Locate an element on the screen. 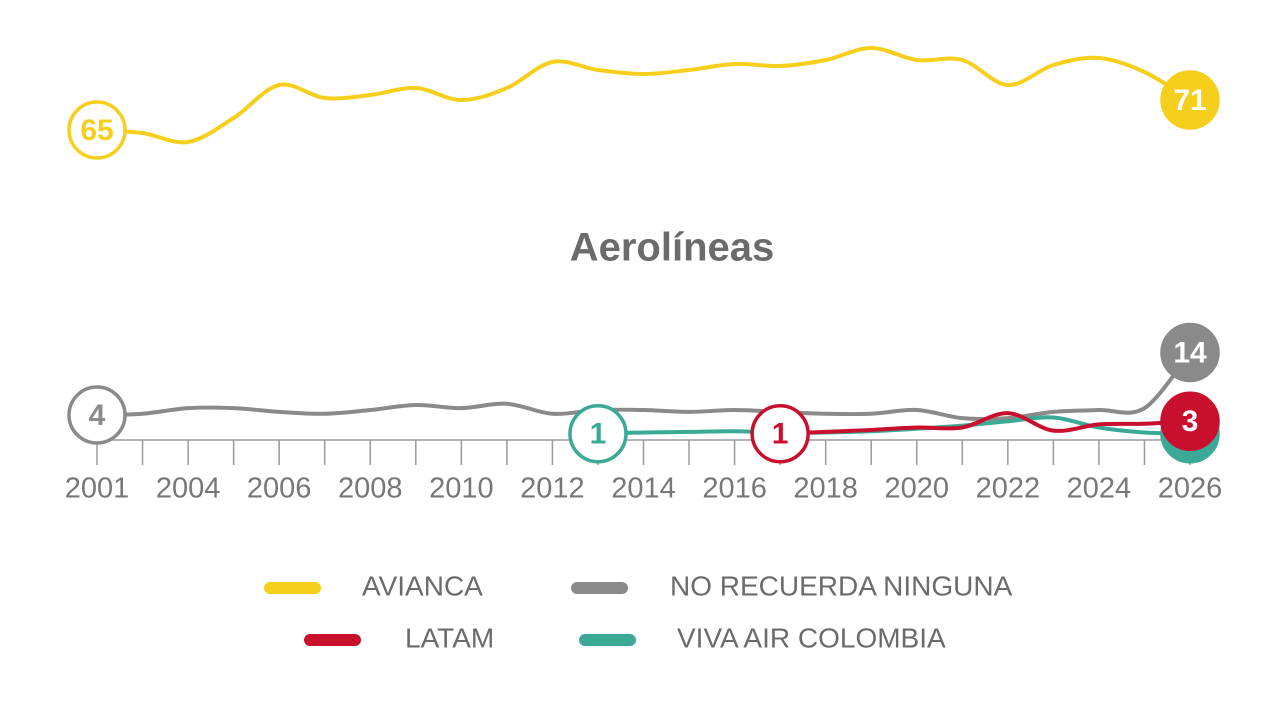  value-label: 65 is located at coordinates (96, 130).